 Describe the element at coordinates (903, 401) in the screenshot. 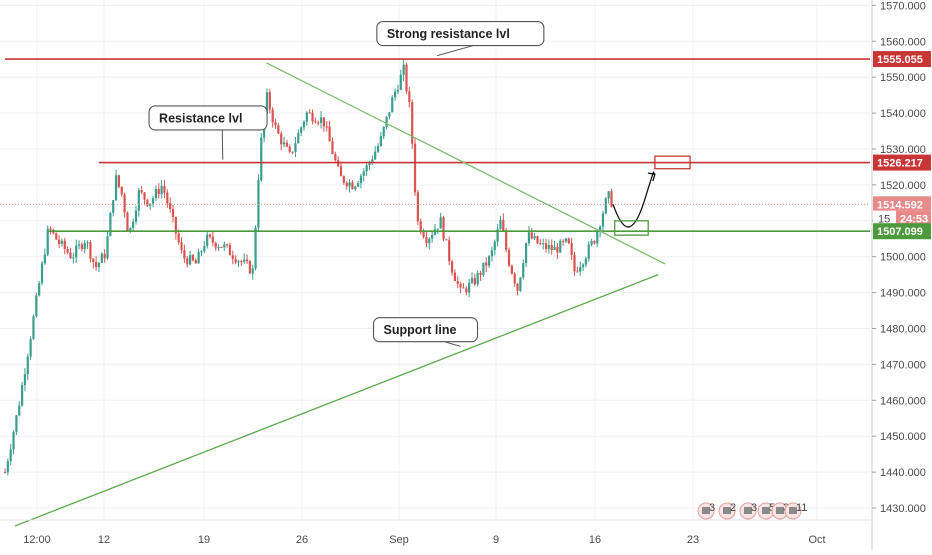

I see `price-tick-label: 1460.000` at that location.